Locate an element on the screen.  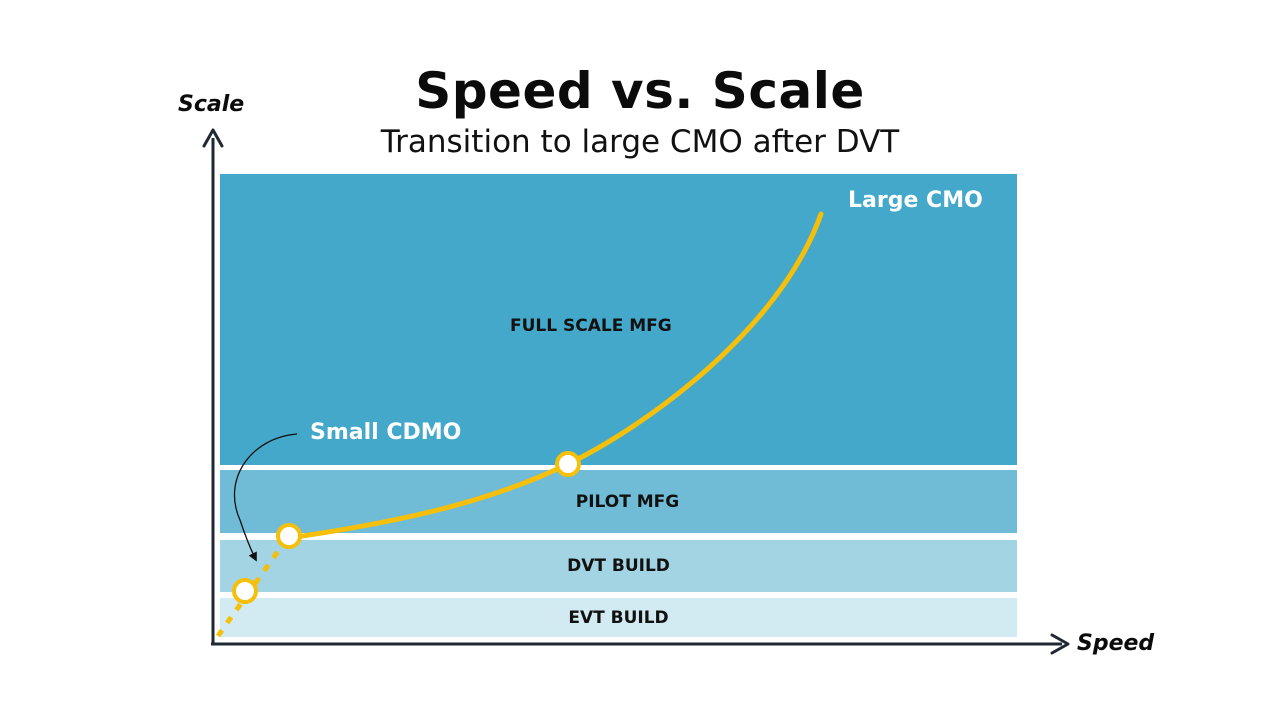
band-dvt-build: DVT BUILD is located at coordinates (618, 566).